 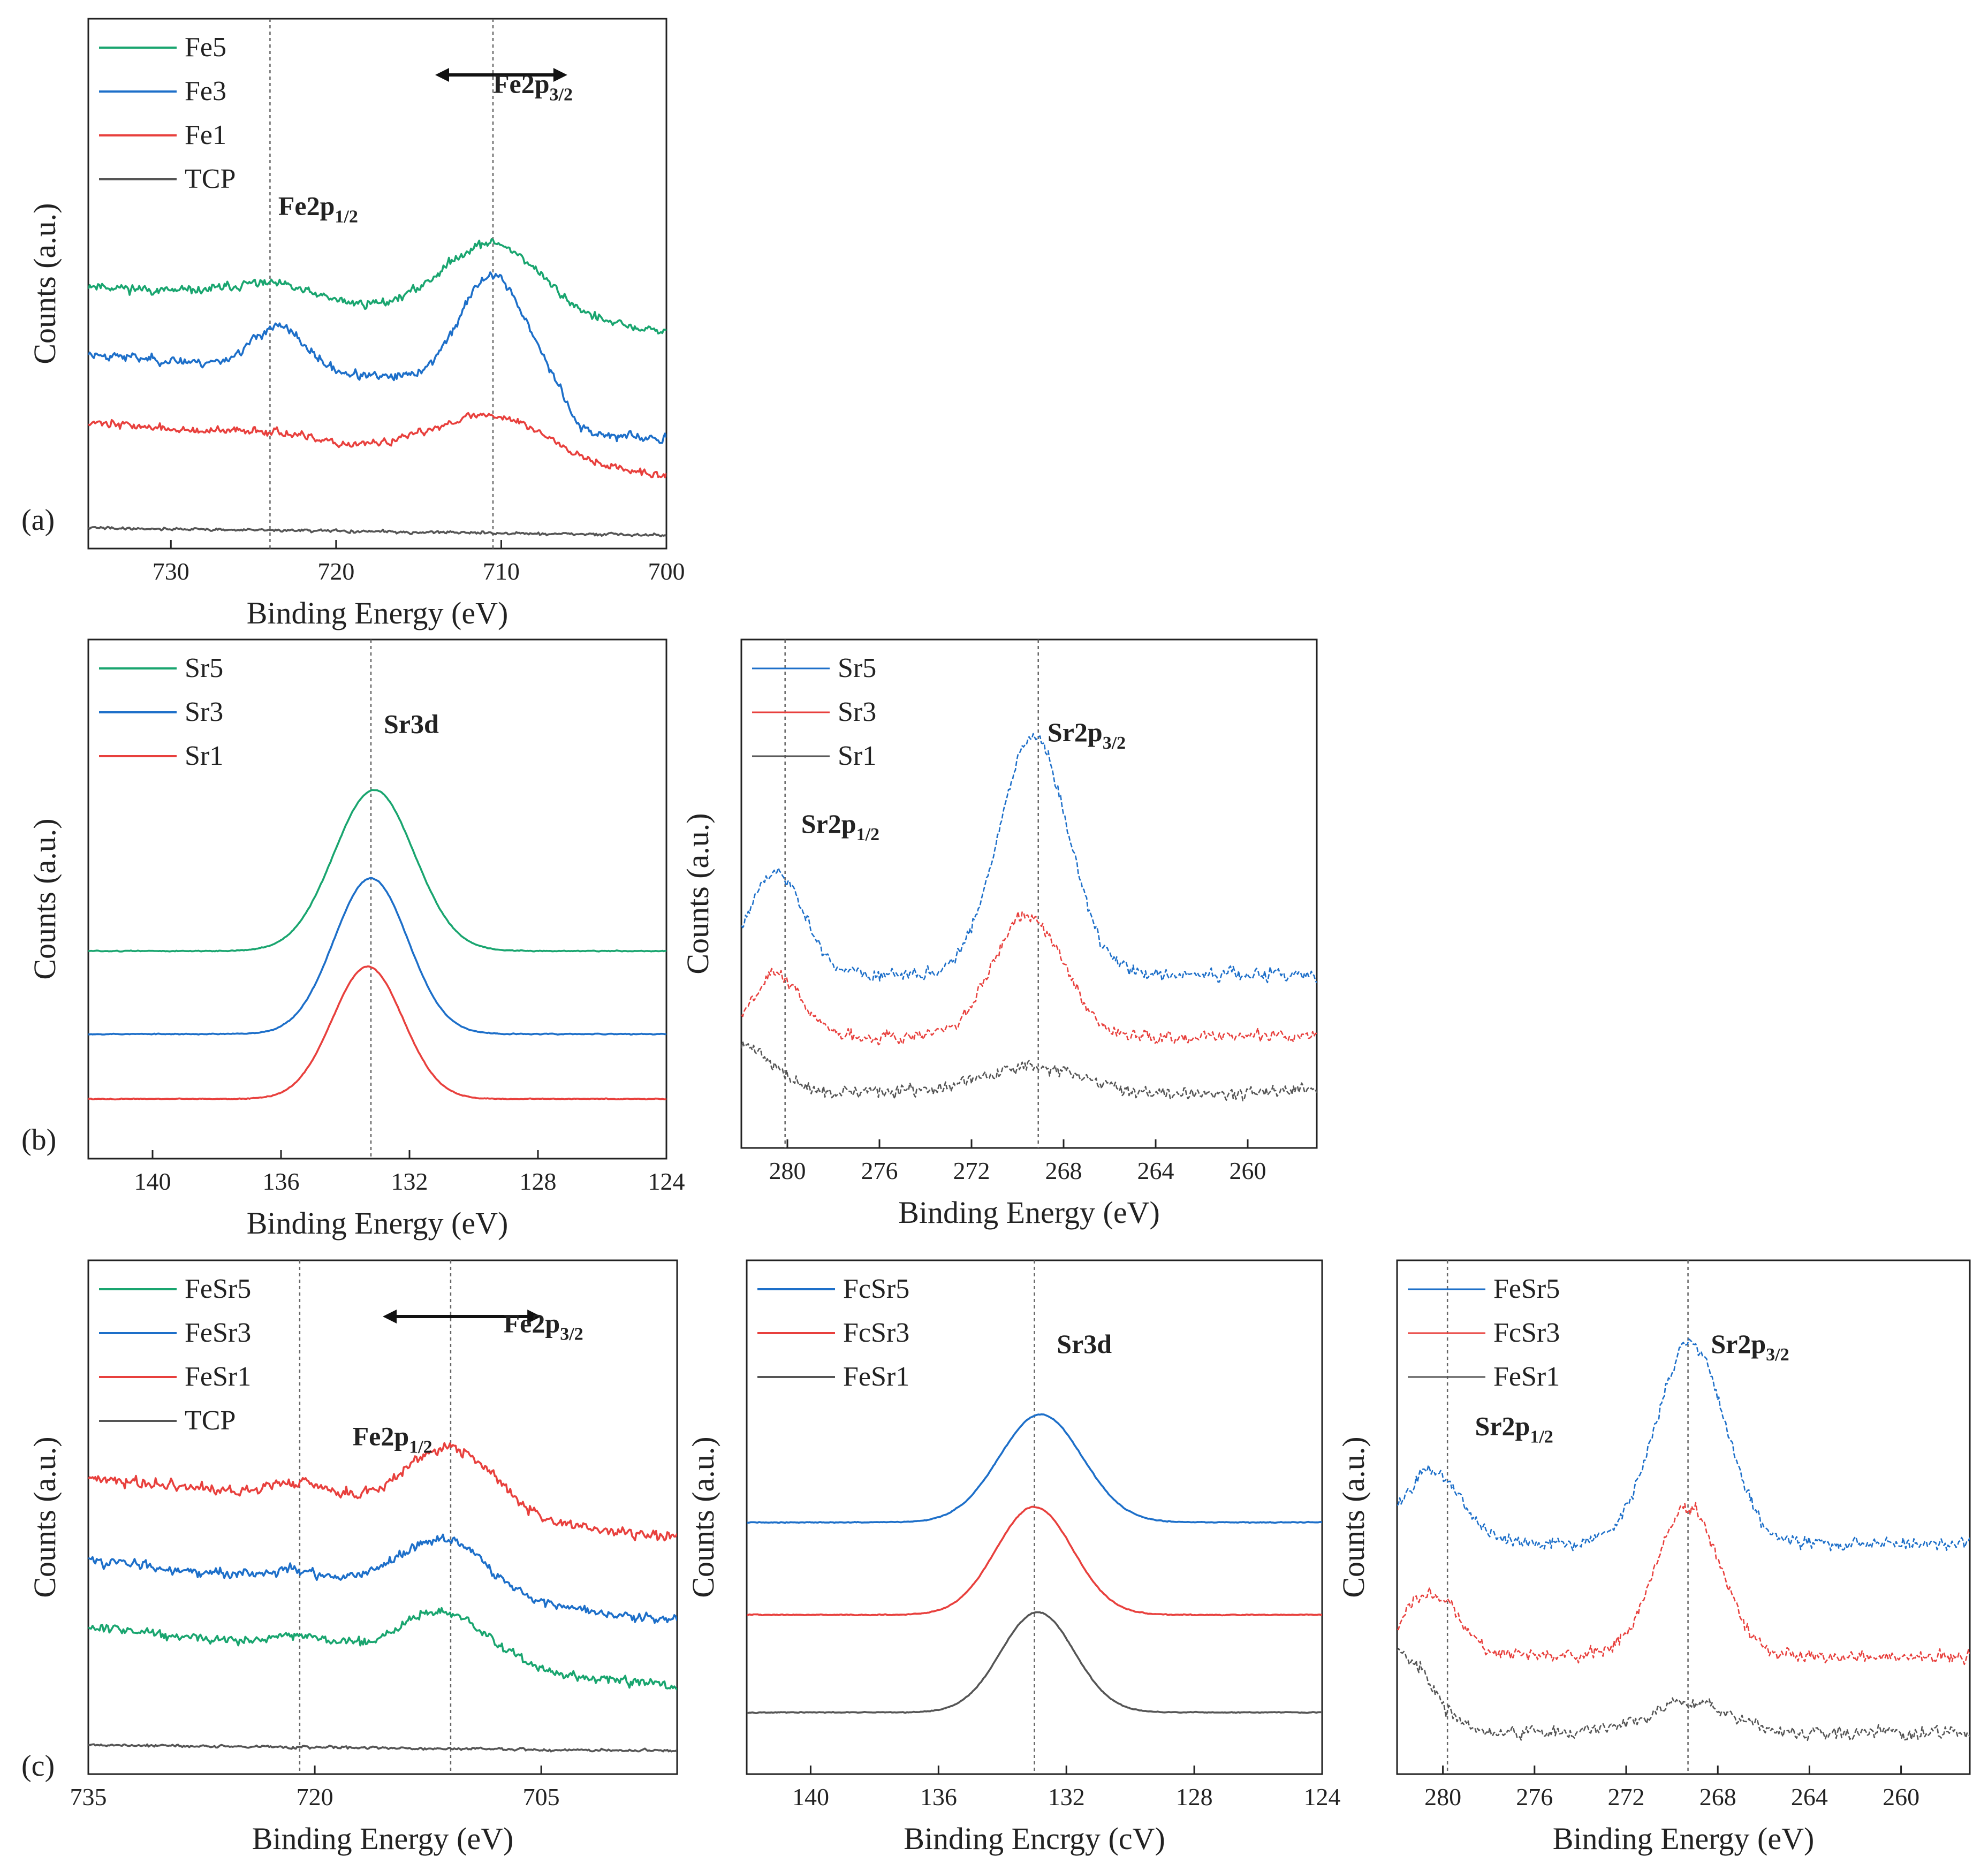 I want to click on peak-annotation: Sr2p1/2, so click(x=840, y=826).